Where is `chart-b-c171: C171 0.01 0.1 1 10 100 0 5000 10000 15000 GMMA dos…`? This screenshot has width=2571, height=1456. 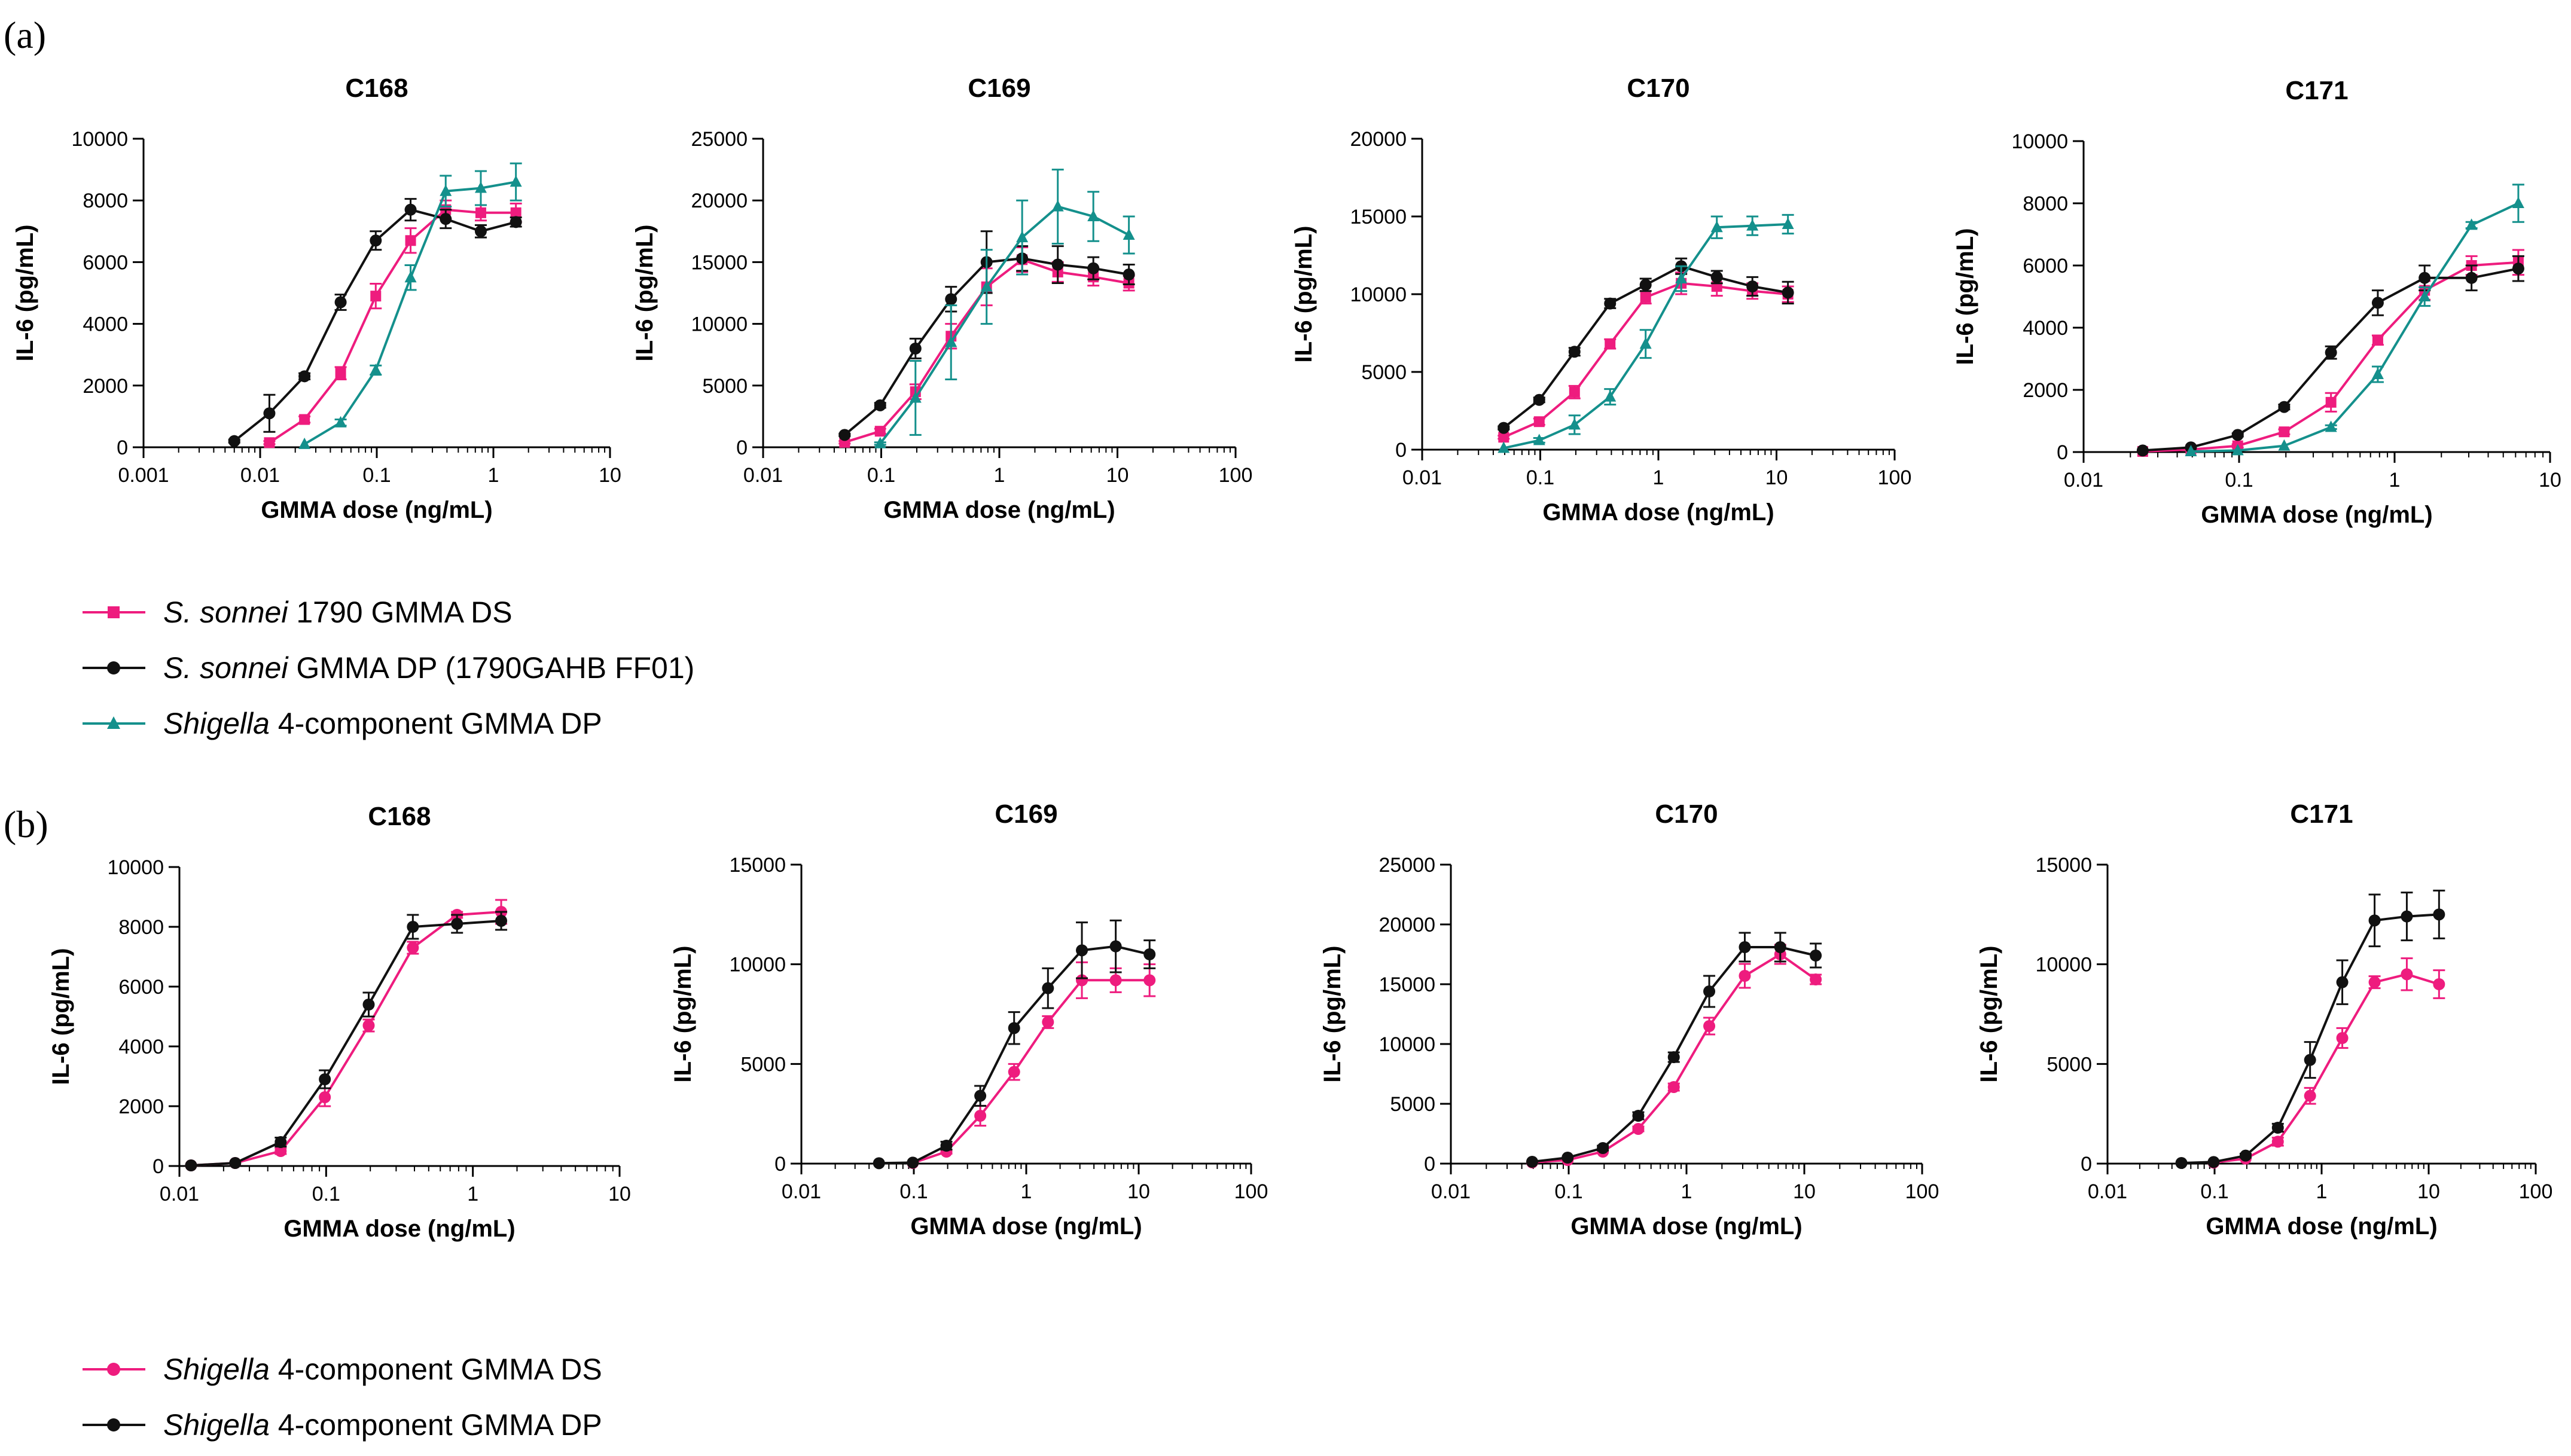
chart-b-c171: C171 0.01 0.1 1 10 100 0 5000 10000 15000 GMMA dos… is located at coordinates (2264, 1019).